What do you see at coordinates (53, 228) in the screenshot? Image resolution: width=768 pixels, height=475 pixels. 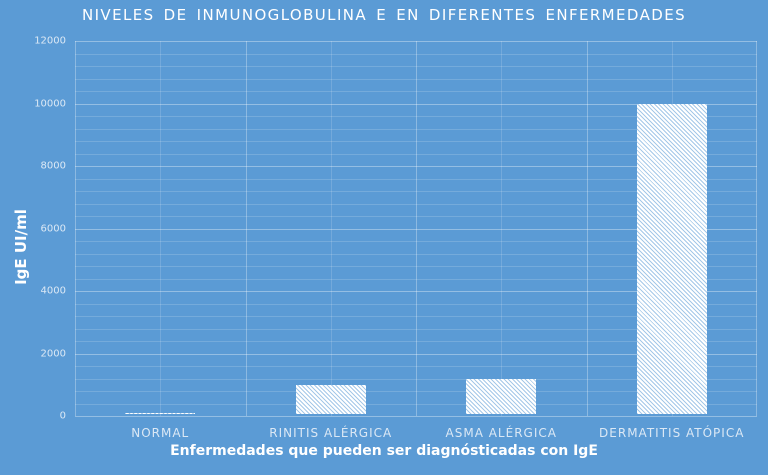 I see `y-tick-label: 6000` at bounding box center [53, 228].